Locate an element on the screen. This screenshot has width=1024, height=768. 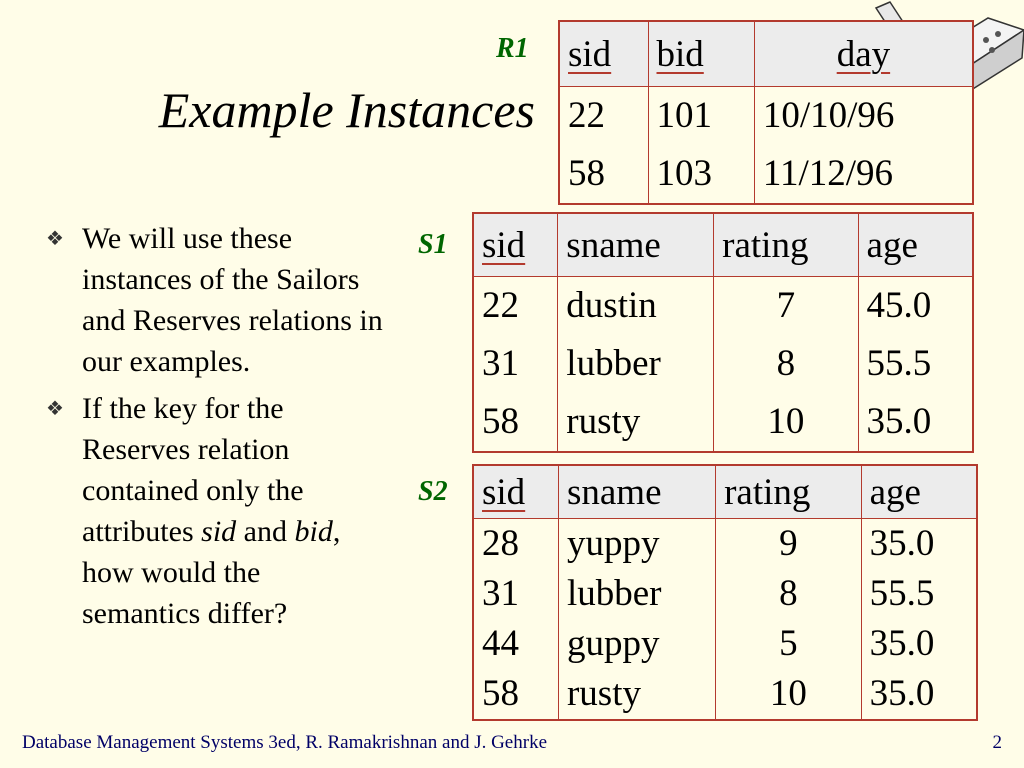
column-header: day is located at coordinates (863, 53).